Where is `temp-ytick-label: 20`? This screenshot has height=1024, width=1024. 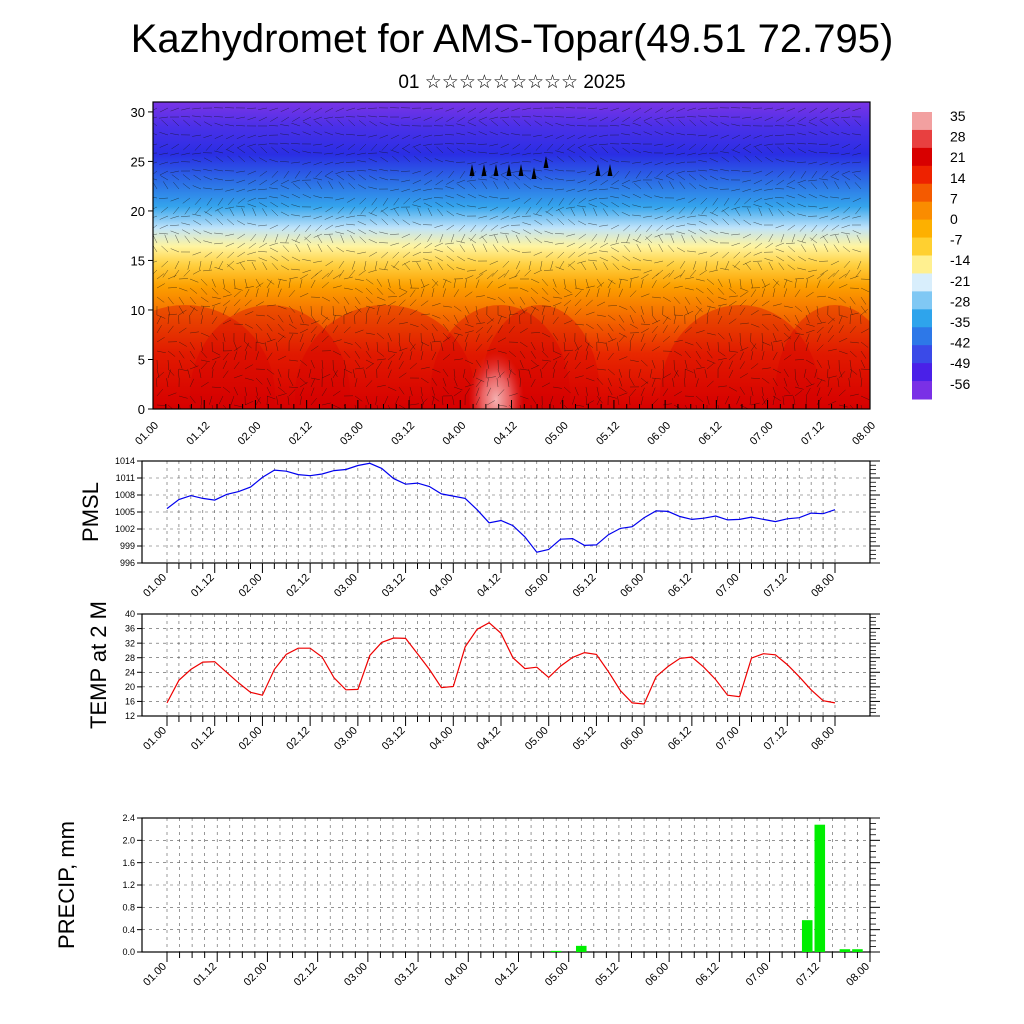 temp-ytick-label: 20 is located at coordinates (130, 687).